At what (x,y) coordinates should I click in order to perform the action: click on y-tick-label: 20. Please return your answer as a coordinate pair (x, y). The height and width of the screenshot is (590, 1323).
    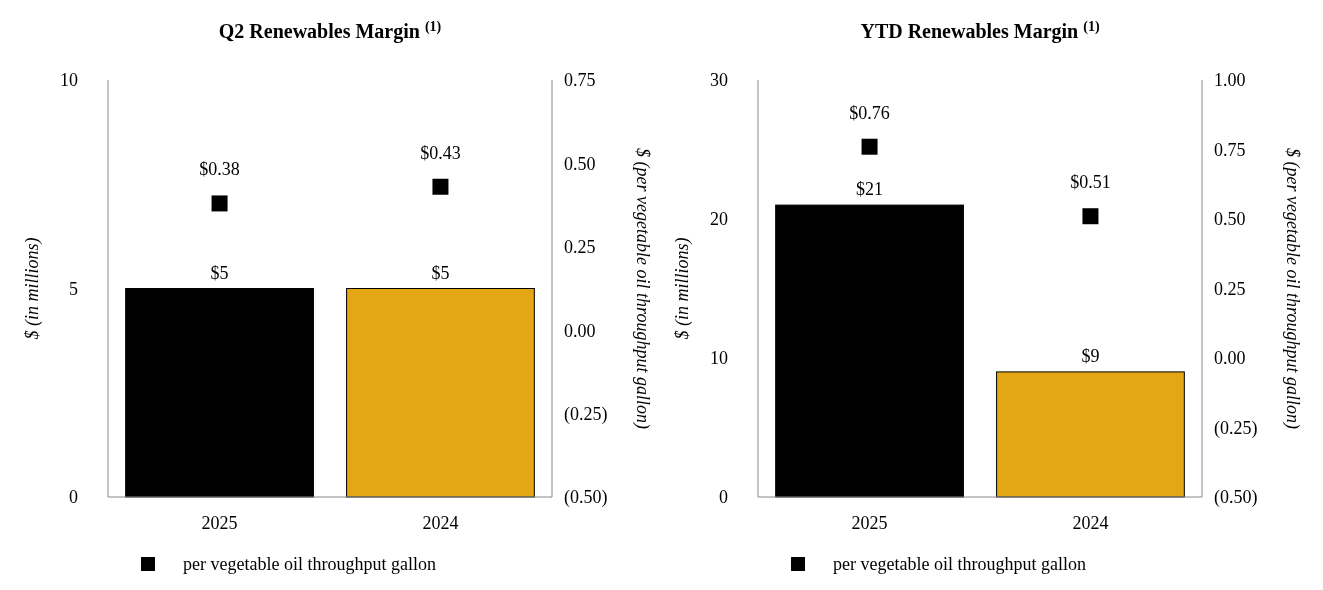
    Looking at the image, I should click on (719, 219).